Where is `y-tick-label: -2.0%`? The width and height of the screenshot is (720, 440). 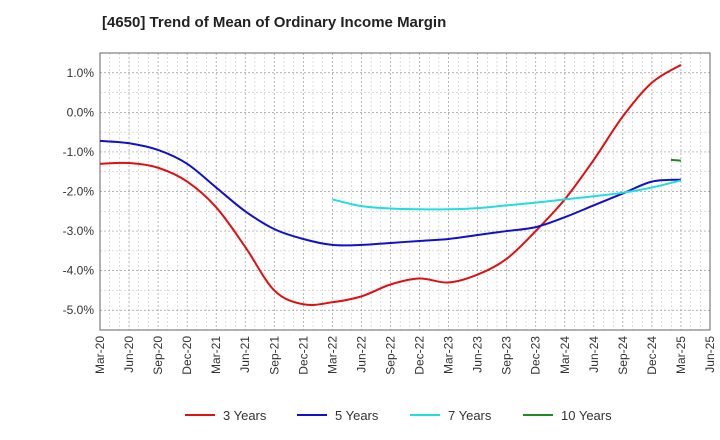
y-tick-label: -2.0% is located at coordinates (79, 192).